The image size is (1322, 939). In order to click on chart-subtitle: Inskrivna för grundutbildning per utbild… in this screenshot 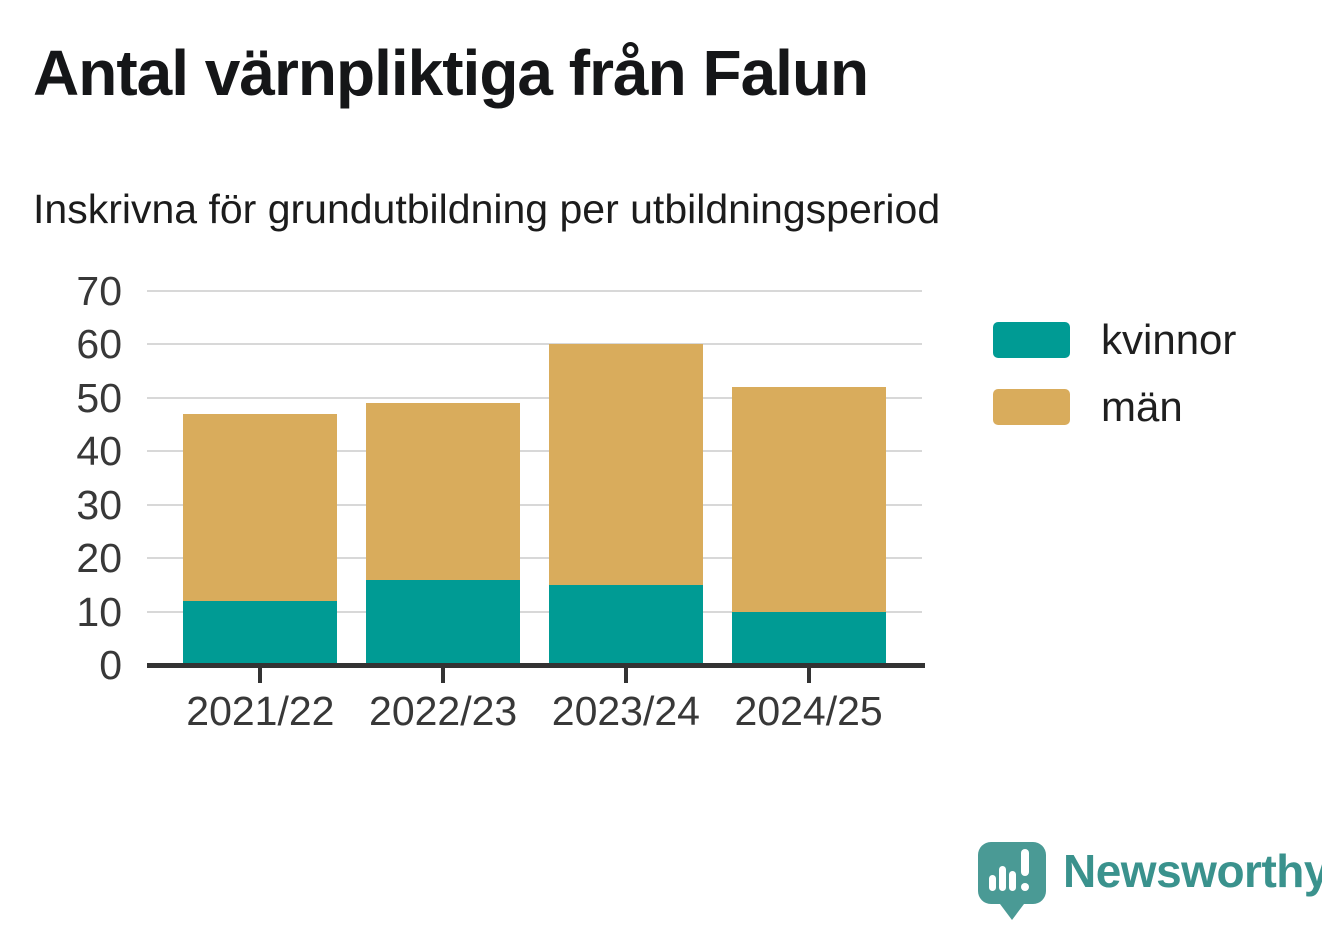, I will do `click(487, 209)`.